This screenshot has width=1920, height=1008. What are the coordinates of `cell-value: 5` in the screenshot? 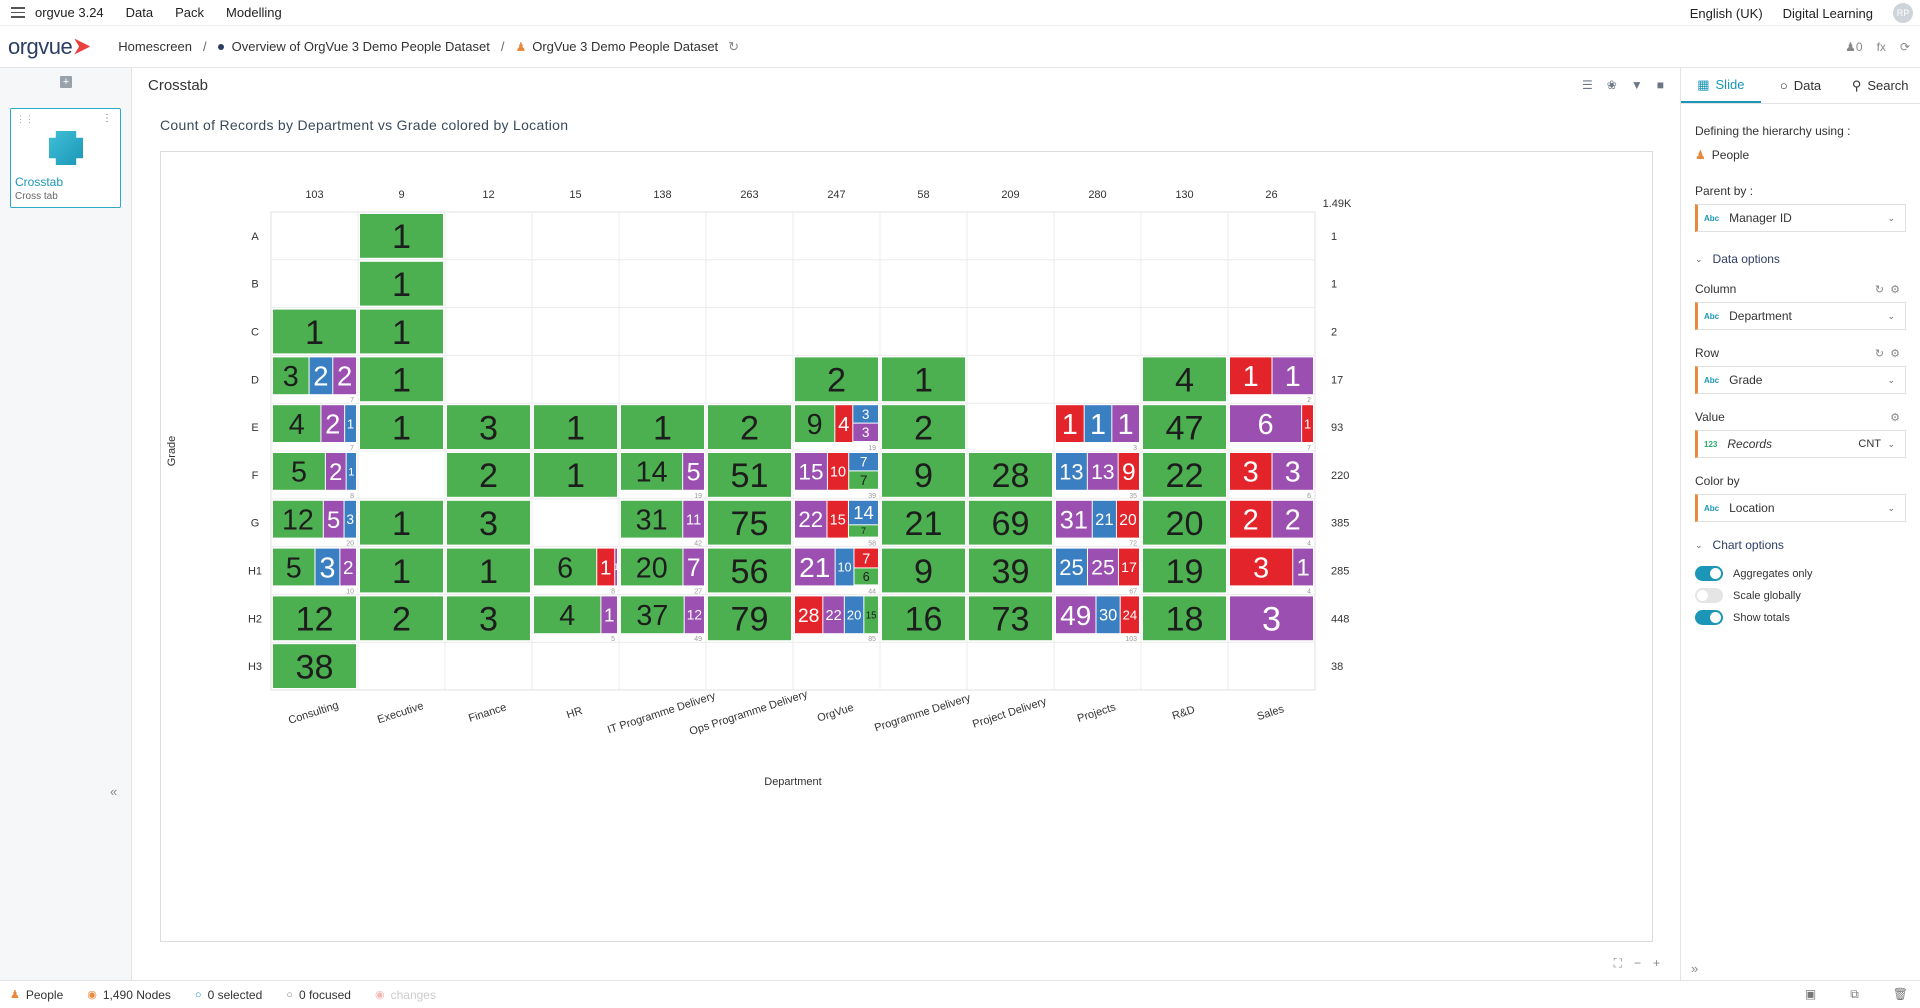 It's located at (299, 473).